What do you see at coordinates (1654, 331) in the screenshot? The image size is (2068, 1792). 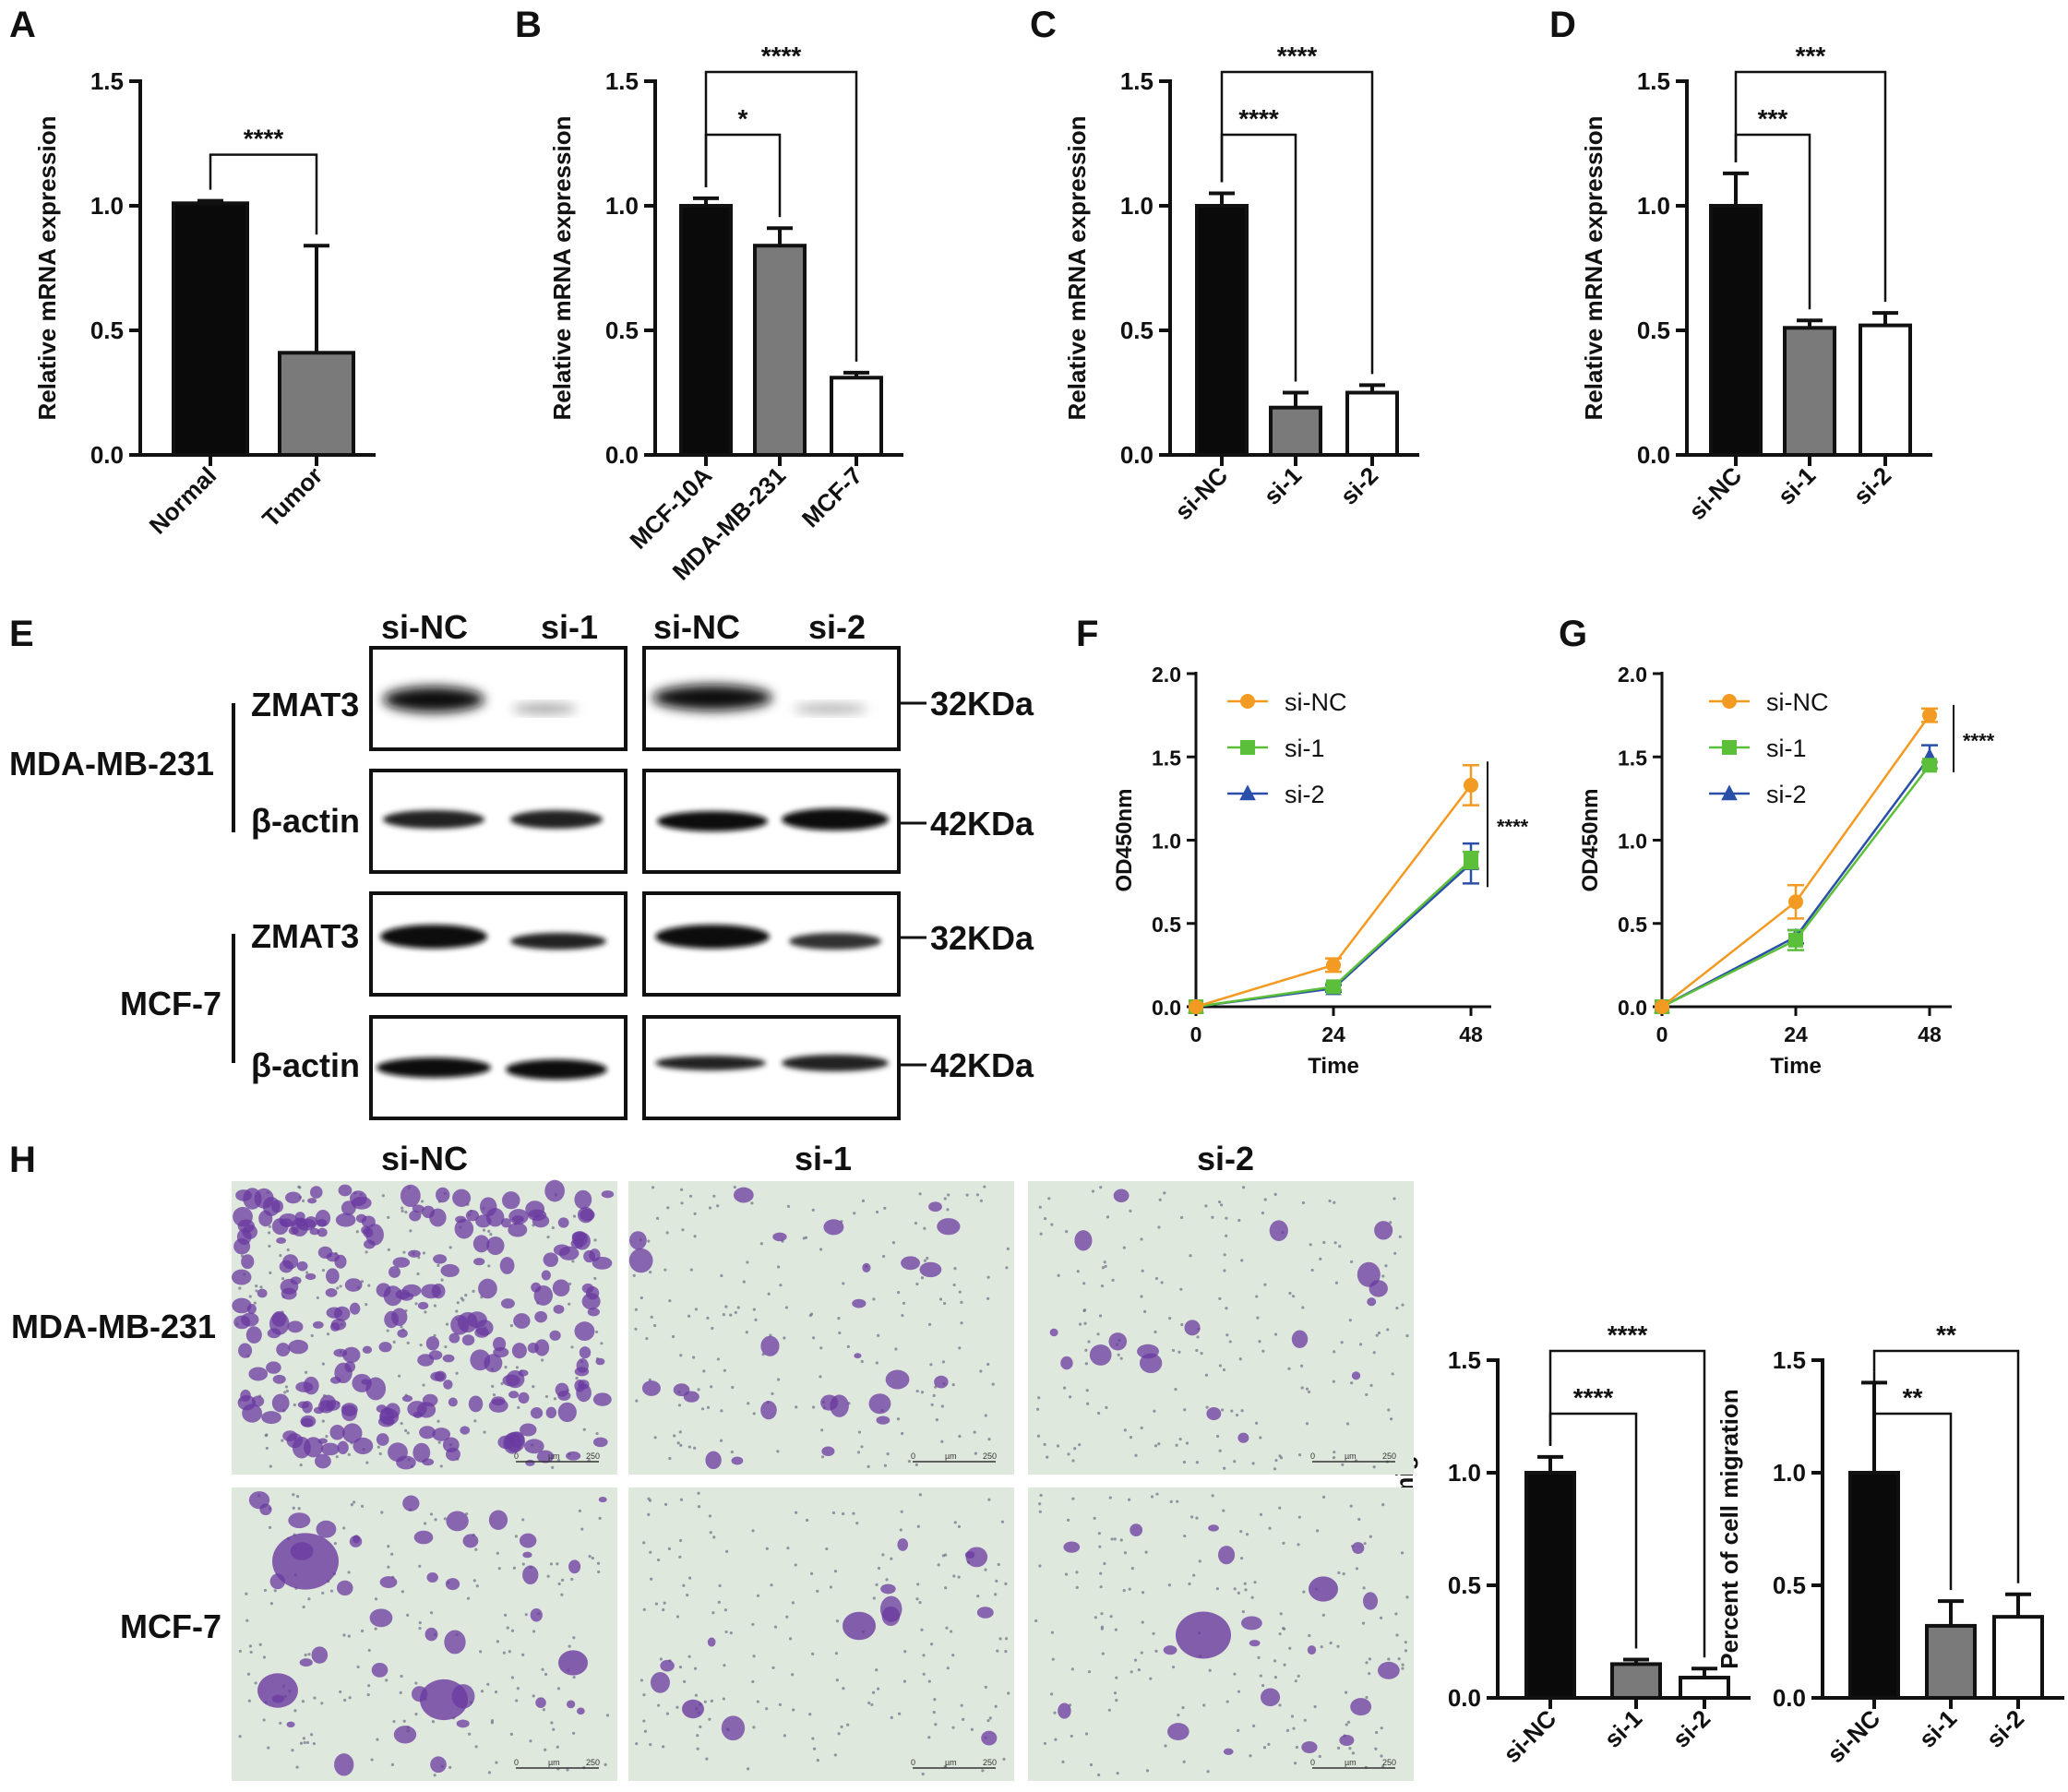 I see `y-tick-label: 0.5` at bounding box center [1654, 331].